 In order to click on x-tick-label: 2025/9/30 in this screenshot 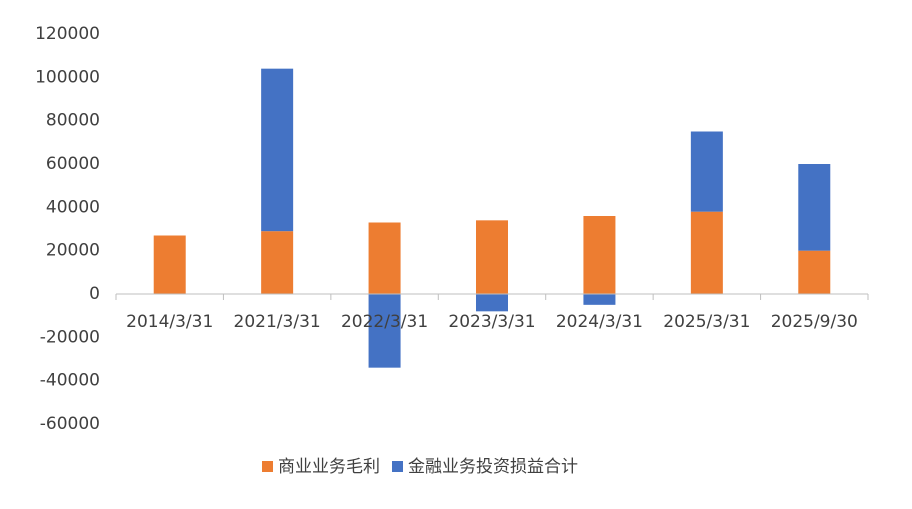, I will do `click(814, 322)`.